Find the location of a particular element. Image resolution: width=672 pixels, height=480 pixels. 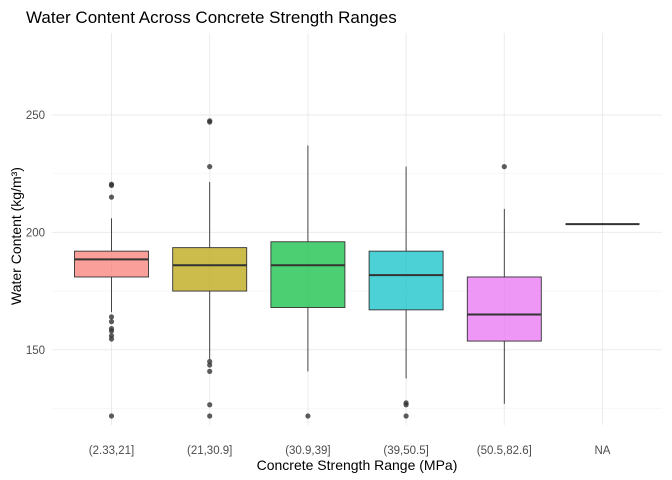

x-tick-label: (50.5,82.6] is located at coordinates (504, 451).